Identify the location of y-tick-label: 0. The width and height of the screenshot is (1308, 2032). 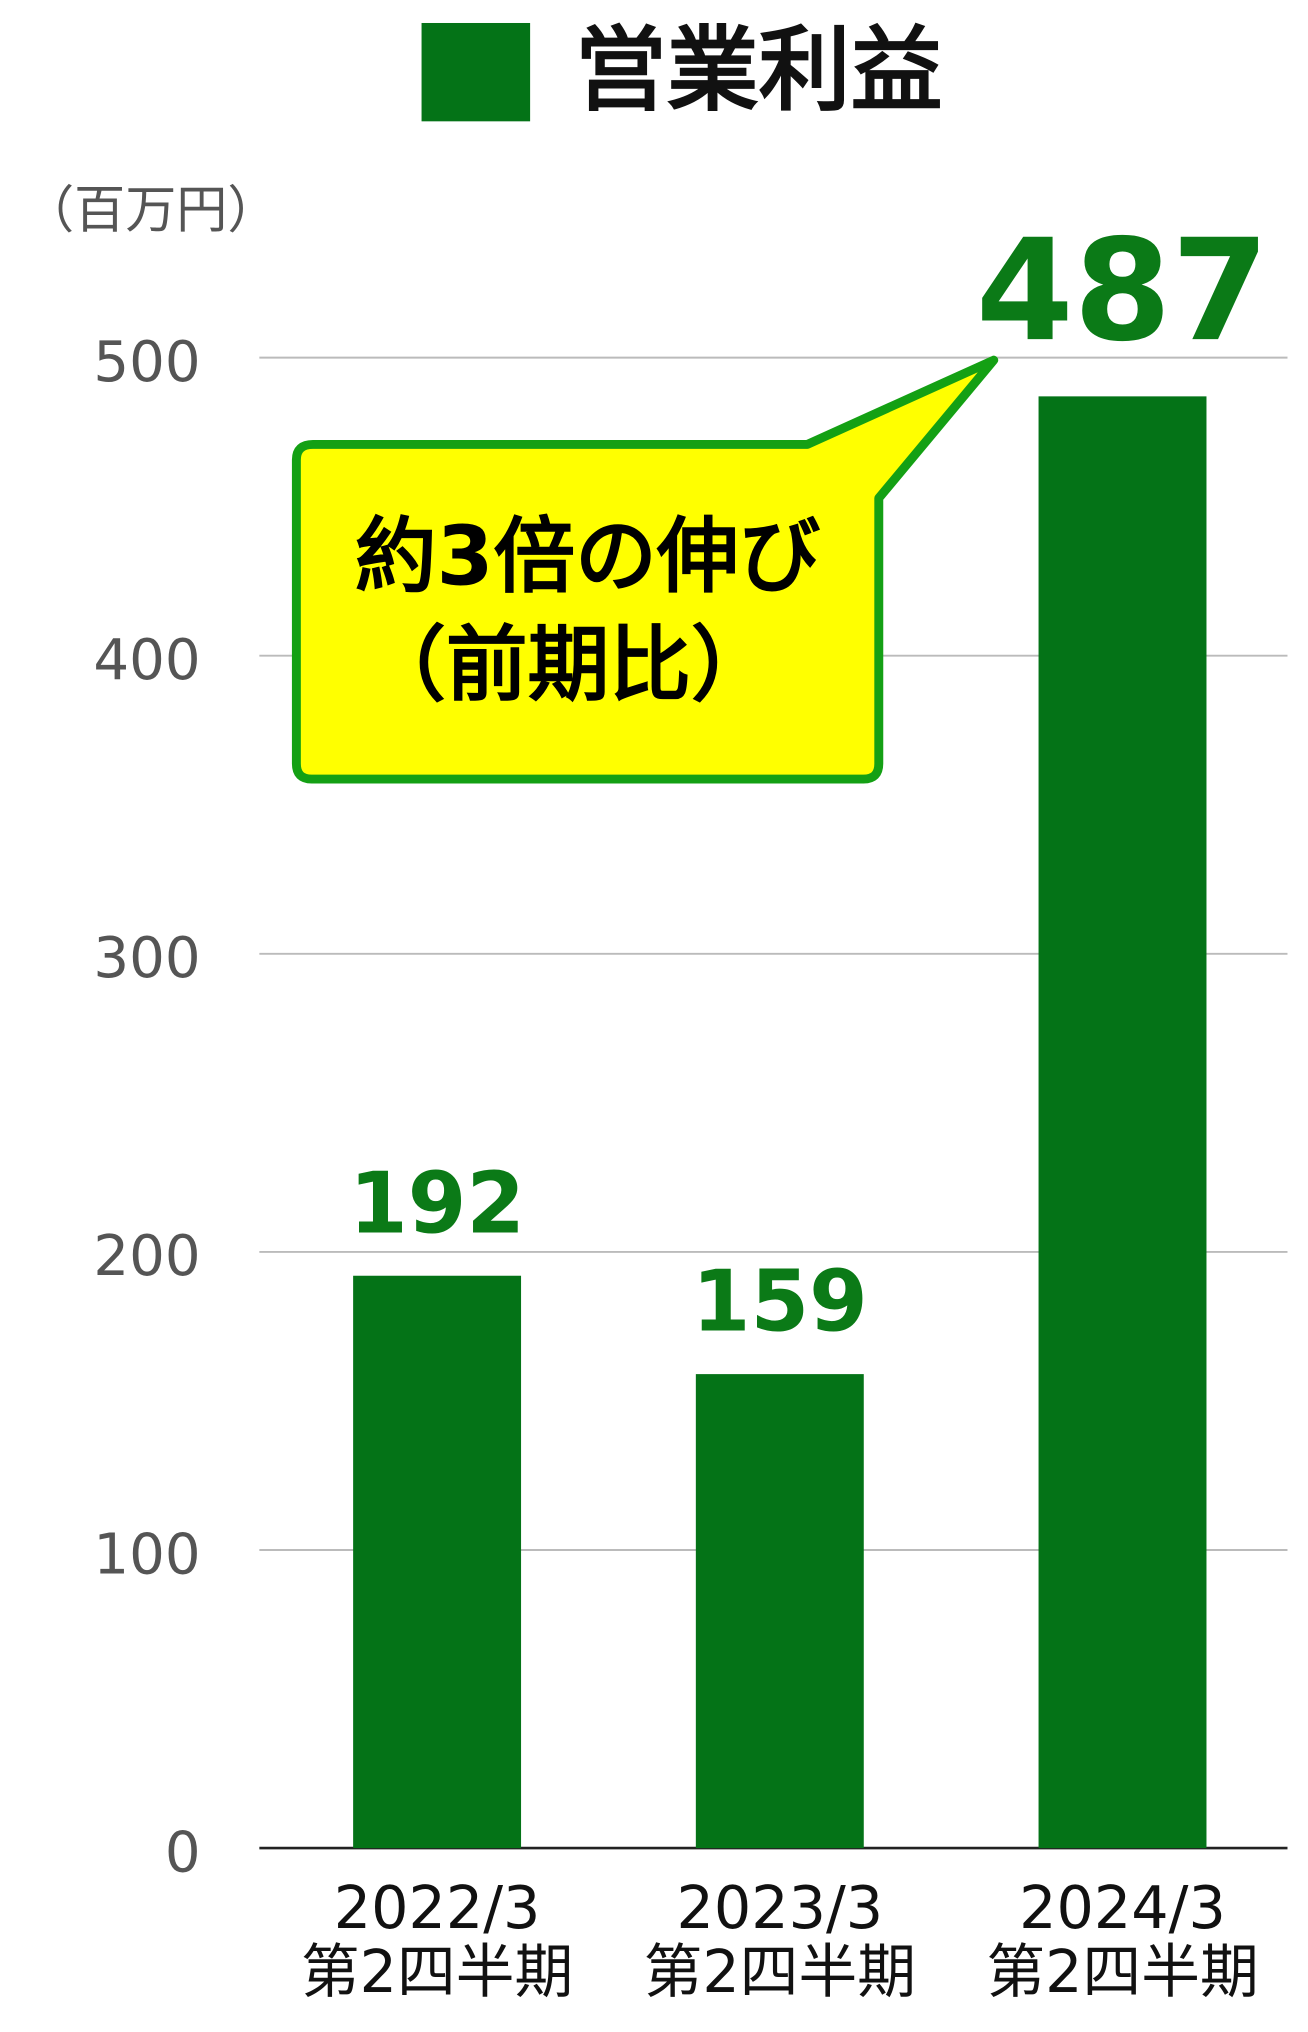
(183, 1852).